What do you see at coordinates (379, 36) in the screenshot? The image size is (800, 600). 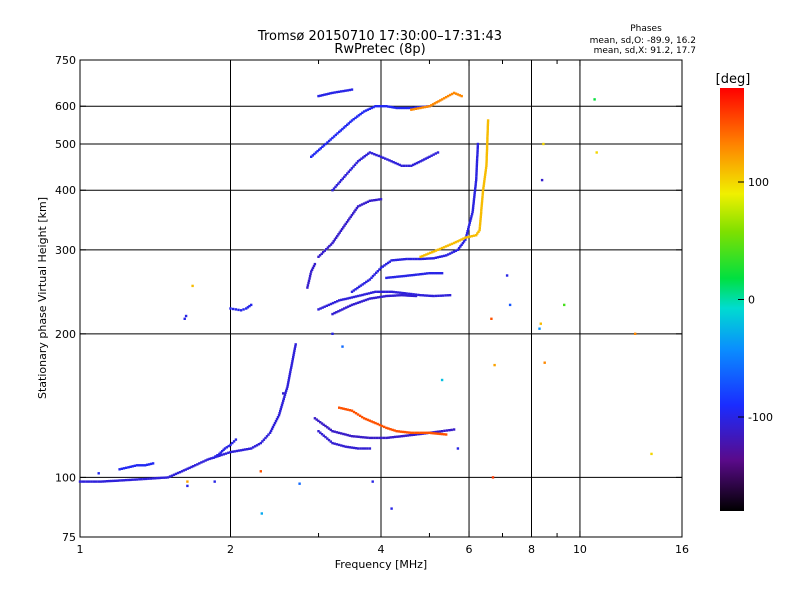 I see `chart-title: Tromsø 20150710 17:30:00–17:31:43` at bounding box center [379, 36].